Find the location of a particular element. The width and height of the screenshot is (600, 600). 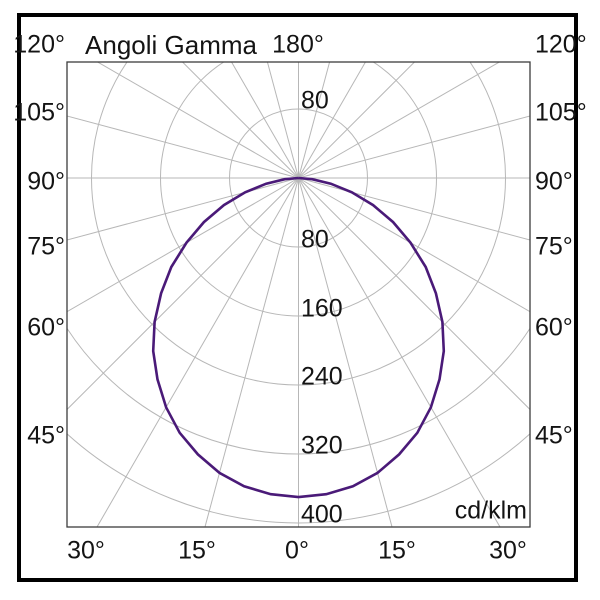

radial-tick-400: 400 is located at coordinates (322, 514).